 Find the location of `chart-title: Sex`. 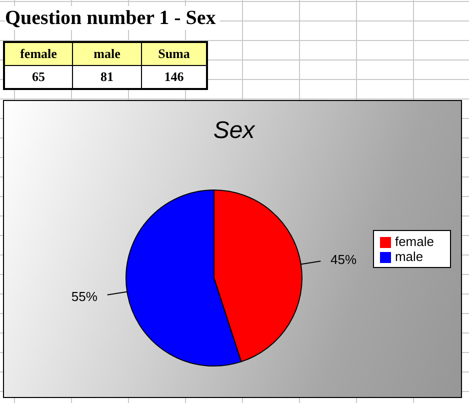

chart-title: Sex is located at coordinates (234, 131).